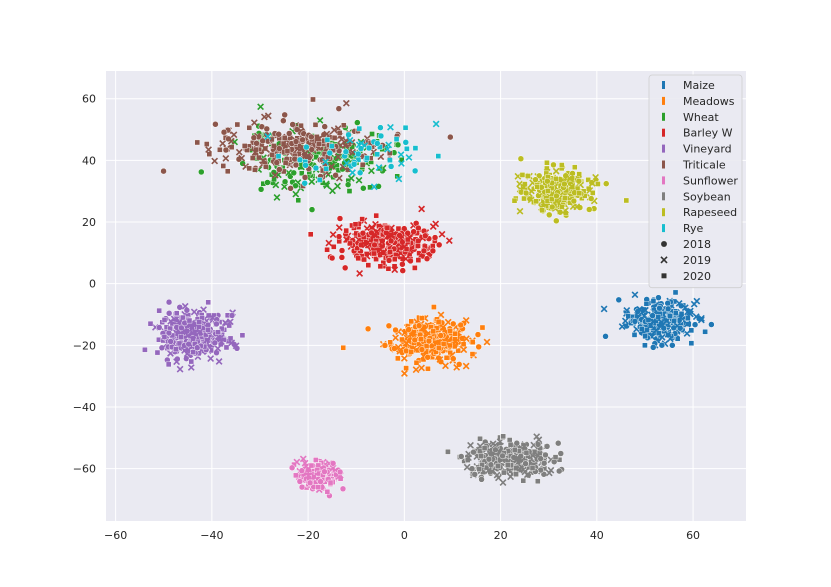  I want to click on x-tick-label: 0, so click(404, 535).